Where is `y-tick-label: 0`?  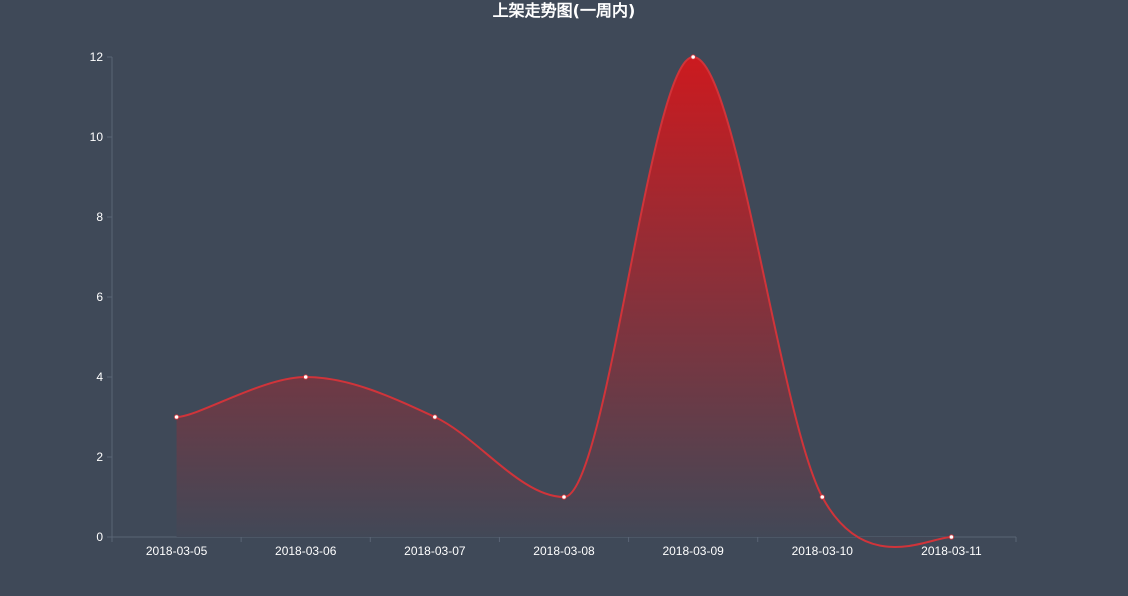 y-tick-label: 0 is located at coordinates (99, 537).